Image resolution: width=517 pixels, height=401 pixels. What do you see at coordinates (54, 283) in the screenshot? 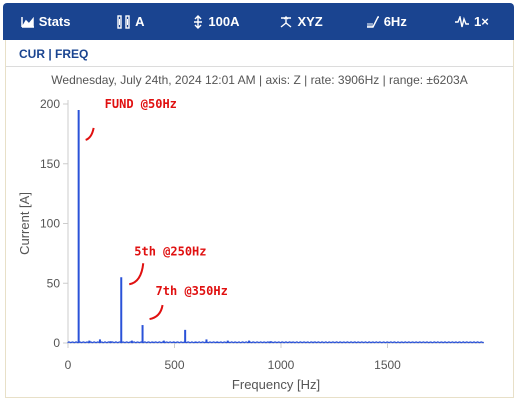
I see `y-tick-label: 50` at bounding box center [54, 283].